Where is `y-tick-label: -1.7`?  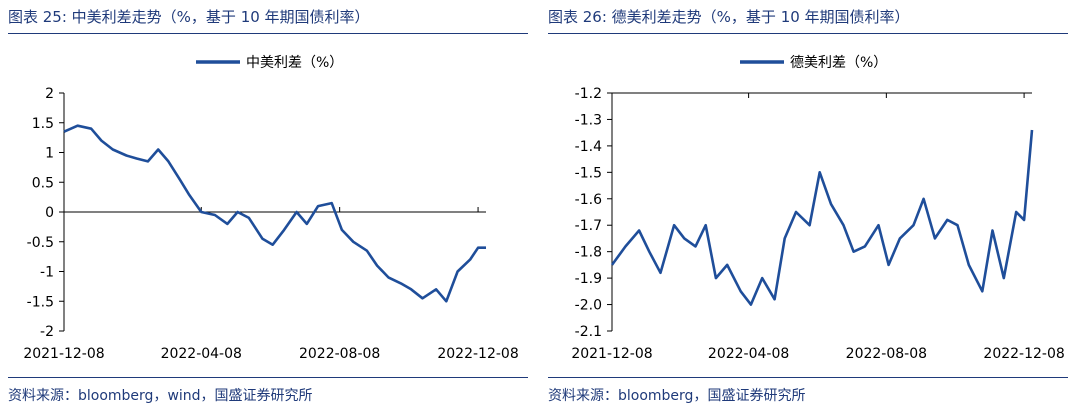
y-tick-label: -1.7 is located at coordinates (588, 226).